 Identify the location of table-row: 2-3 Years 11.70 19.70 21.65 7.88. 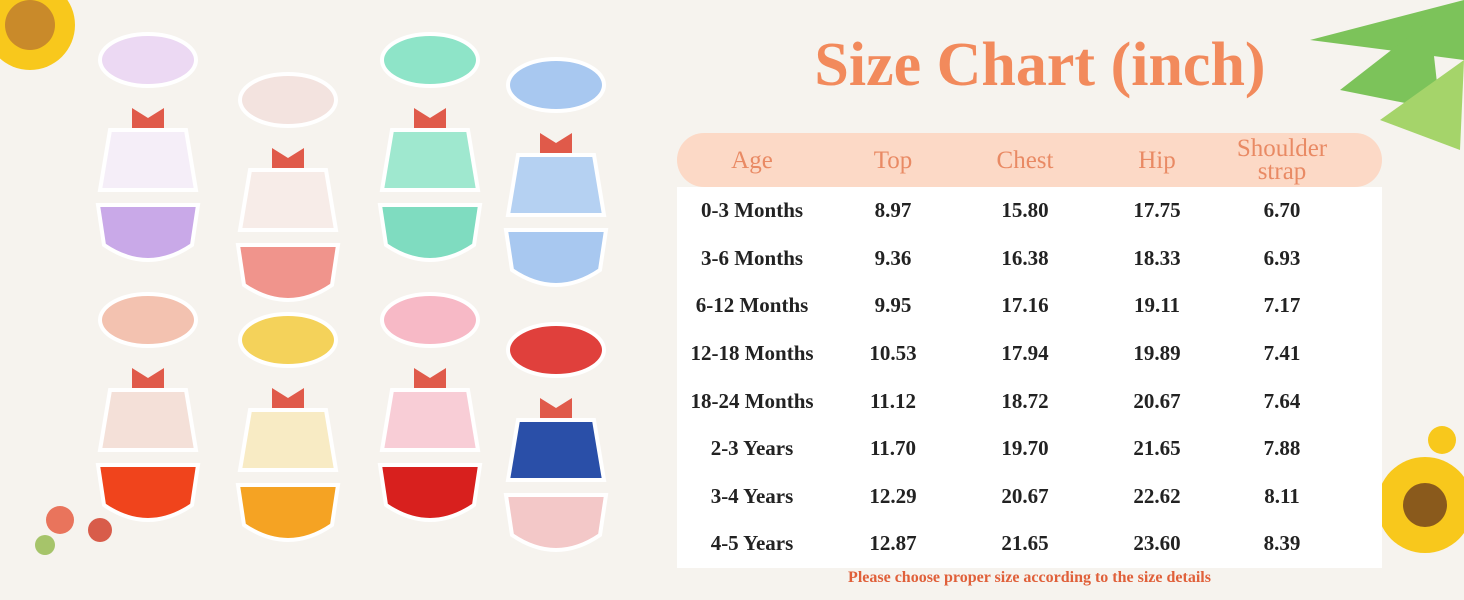
(1029, 449).